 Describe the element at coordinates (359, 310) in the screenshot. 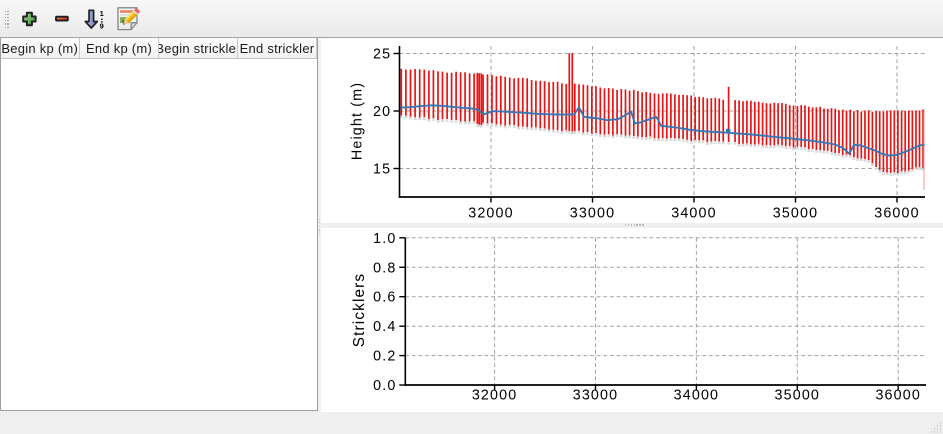

I see `svg-text: Stricklers` at that location.